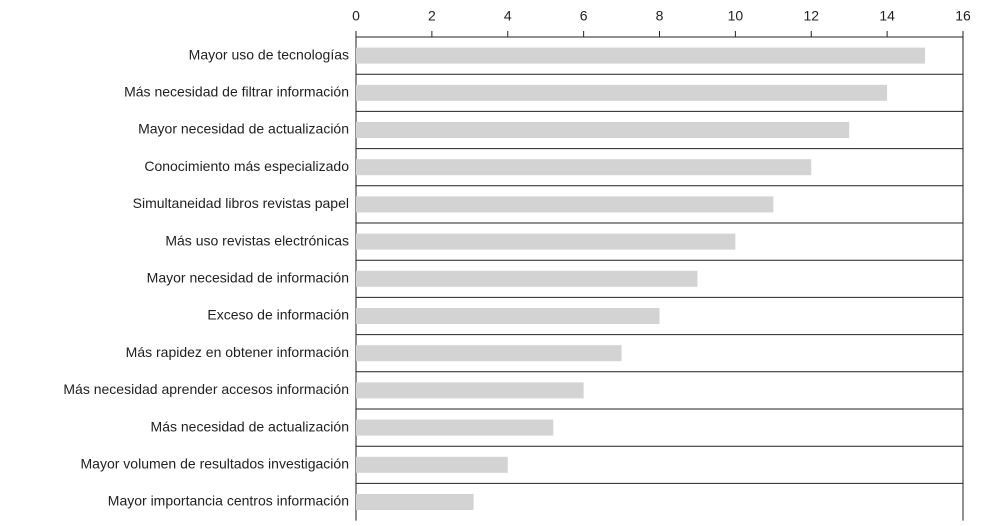 The height and width of the screenshot is (526, 983). What do you see at coordinates (584, 16) in the screenshot?
I see `x-tick-label: 6` at bounding box center [584, 16].